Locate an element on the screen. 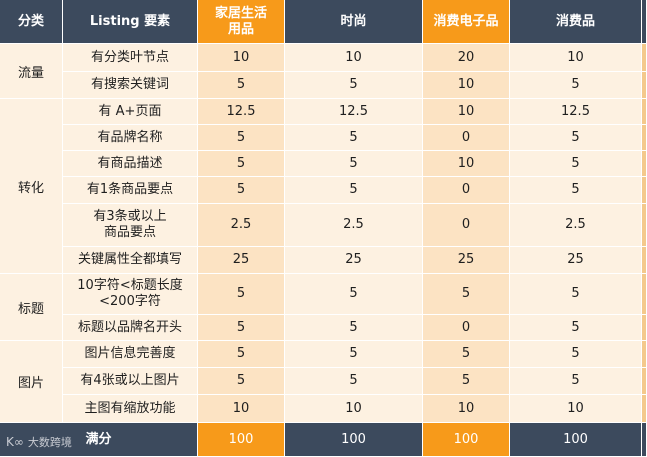  cell-electronics: 25 is located at coordinates (466, 260).